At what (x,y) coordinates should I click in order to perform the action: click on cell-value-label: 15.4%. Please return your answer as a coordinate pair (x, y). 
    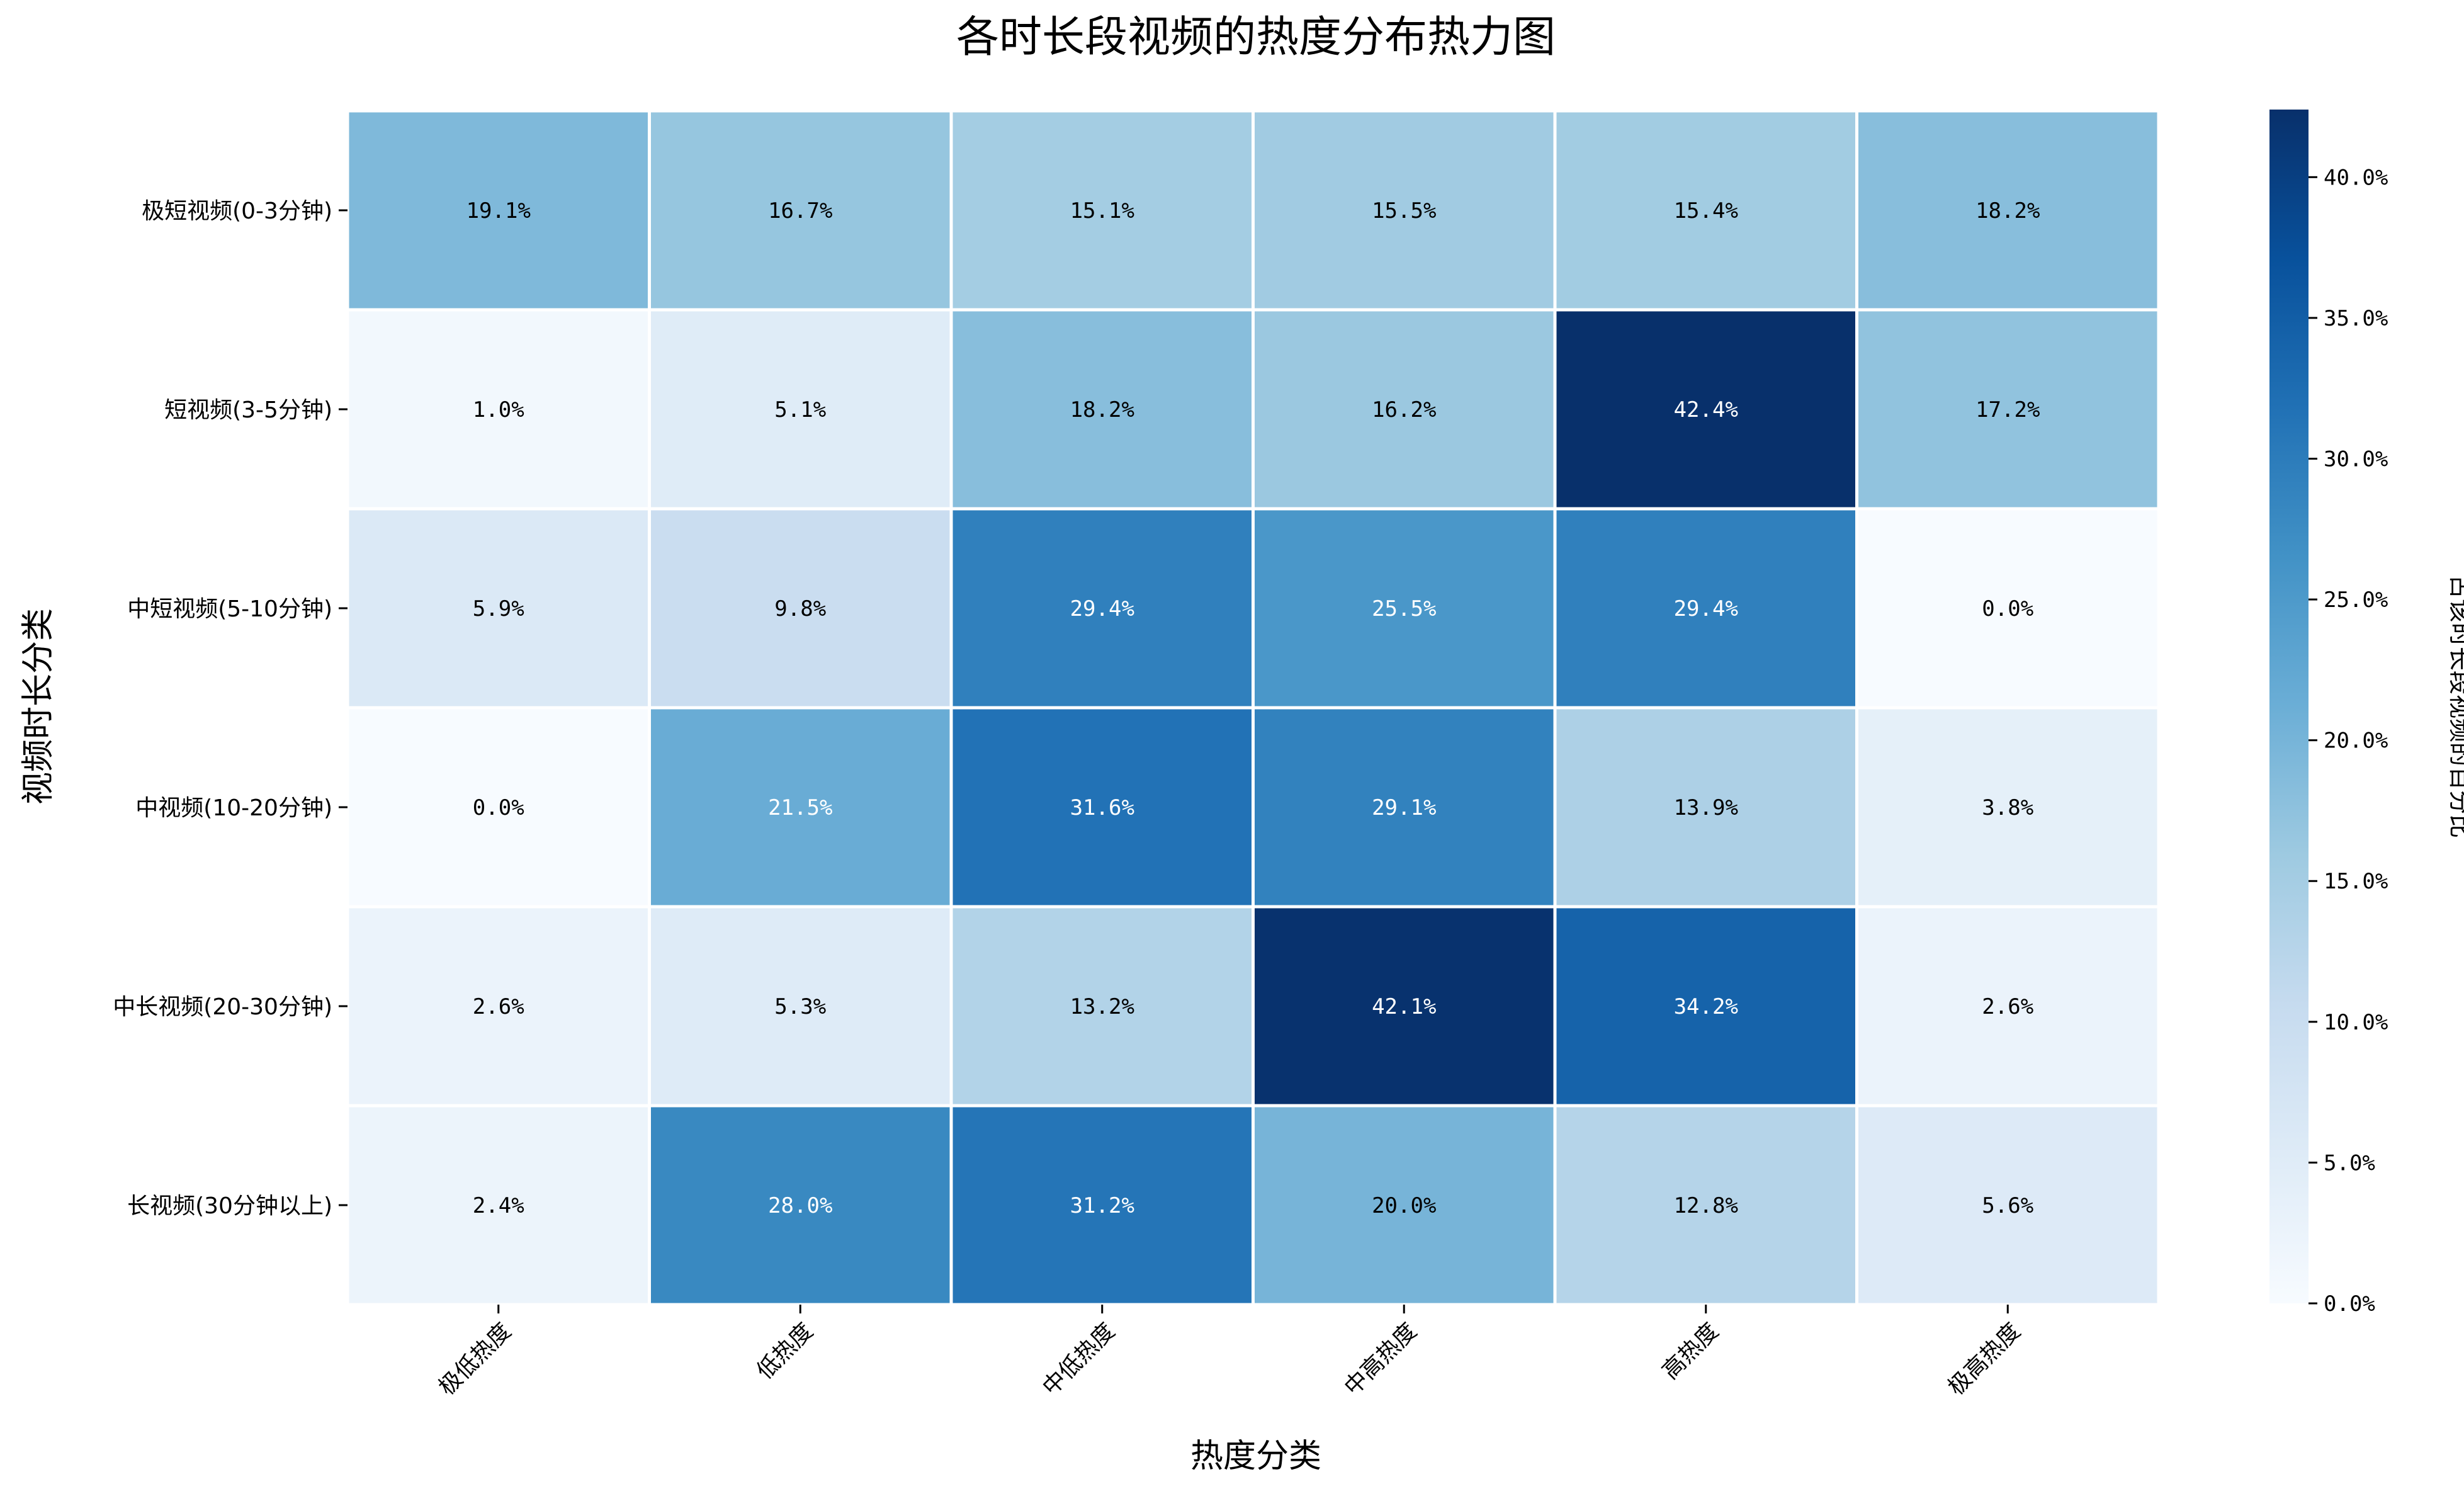
    Looking at the image, I should click on (1706, 211).